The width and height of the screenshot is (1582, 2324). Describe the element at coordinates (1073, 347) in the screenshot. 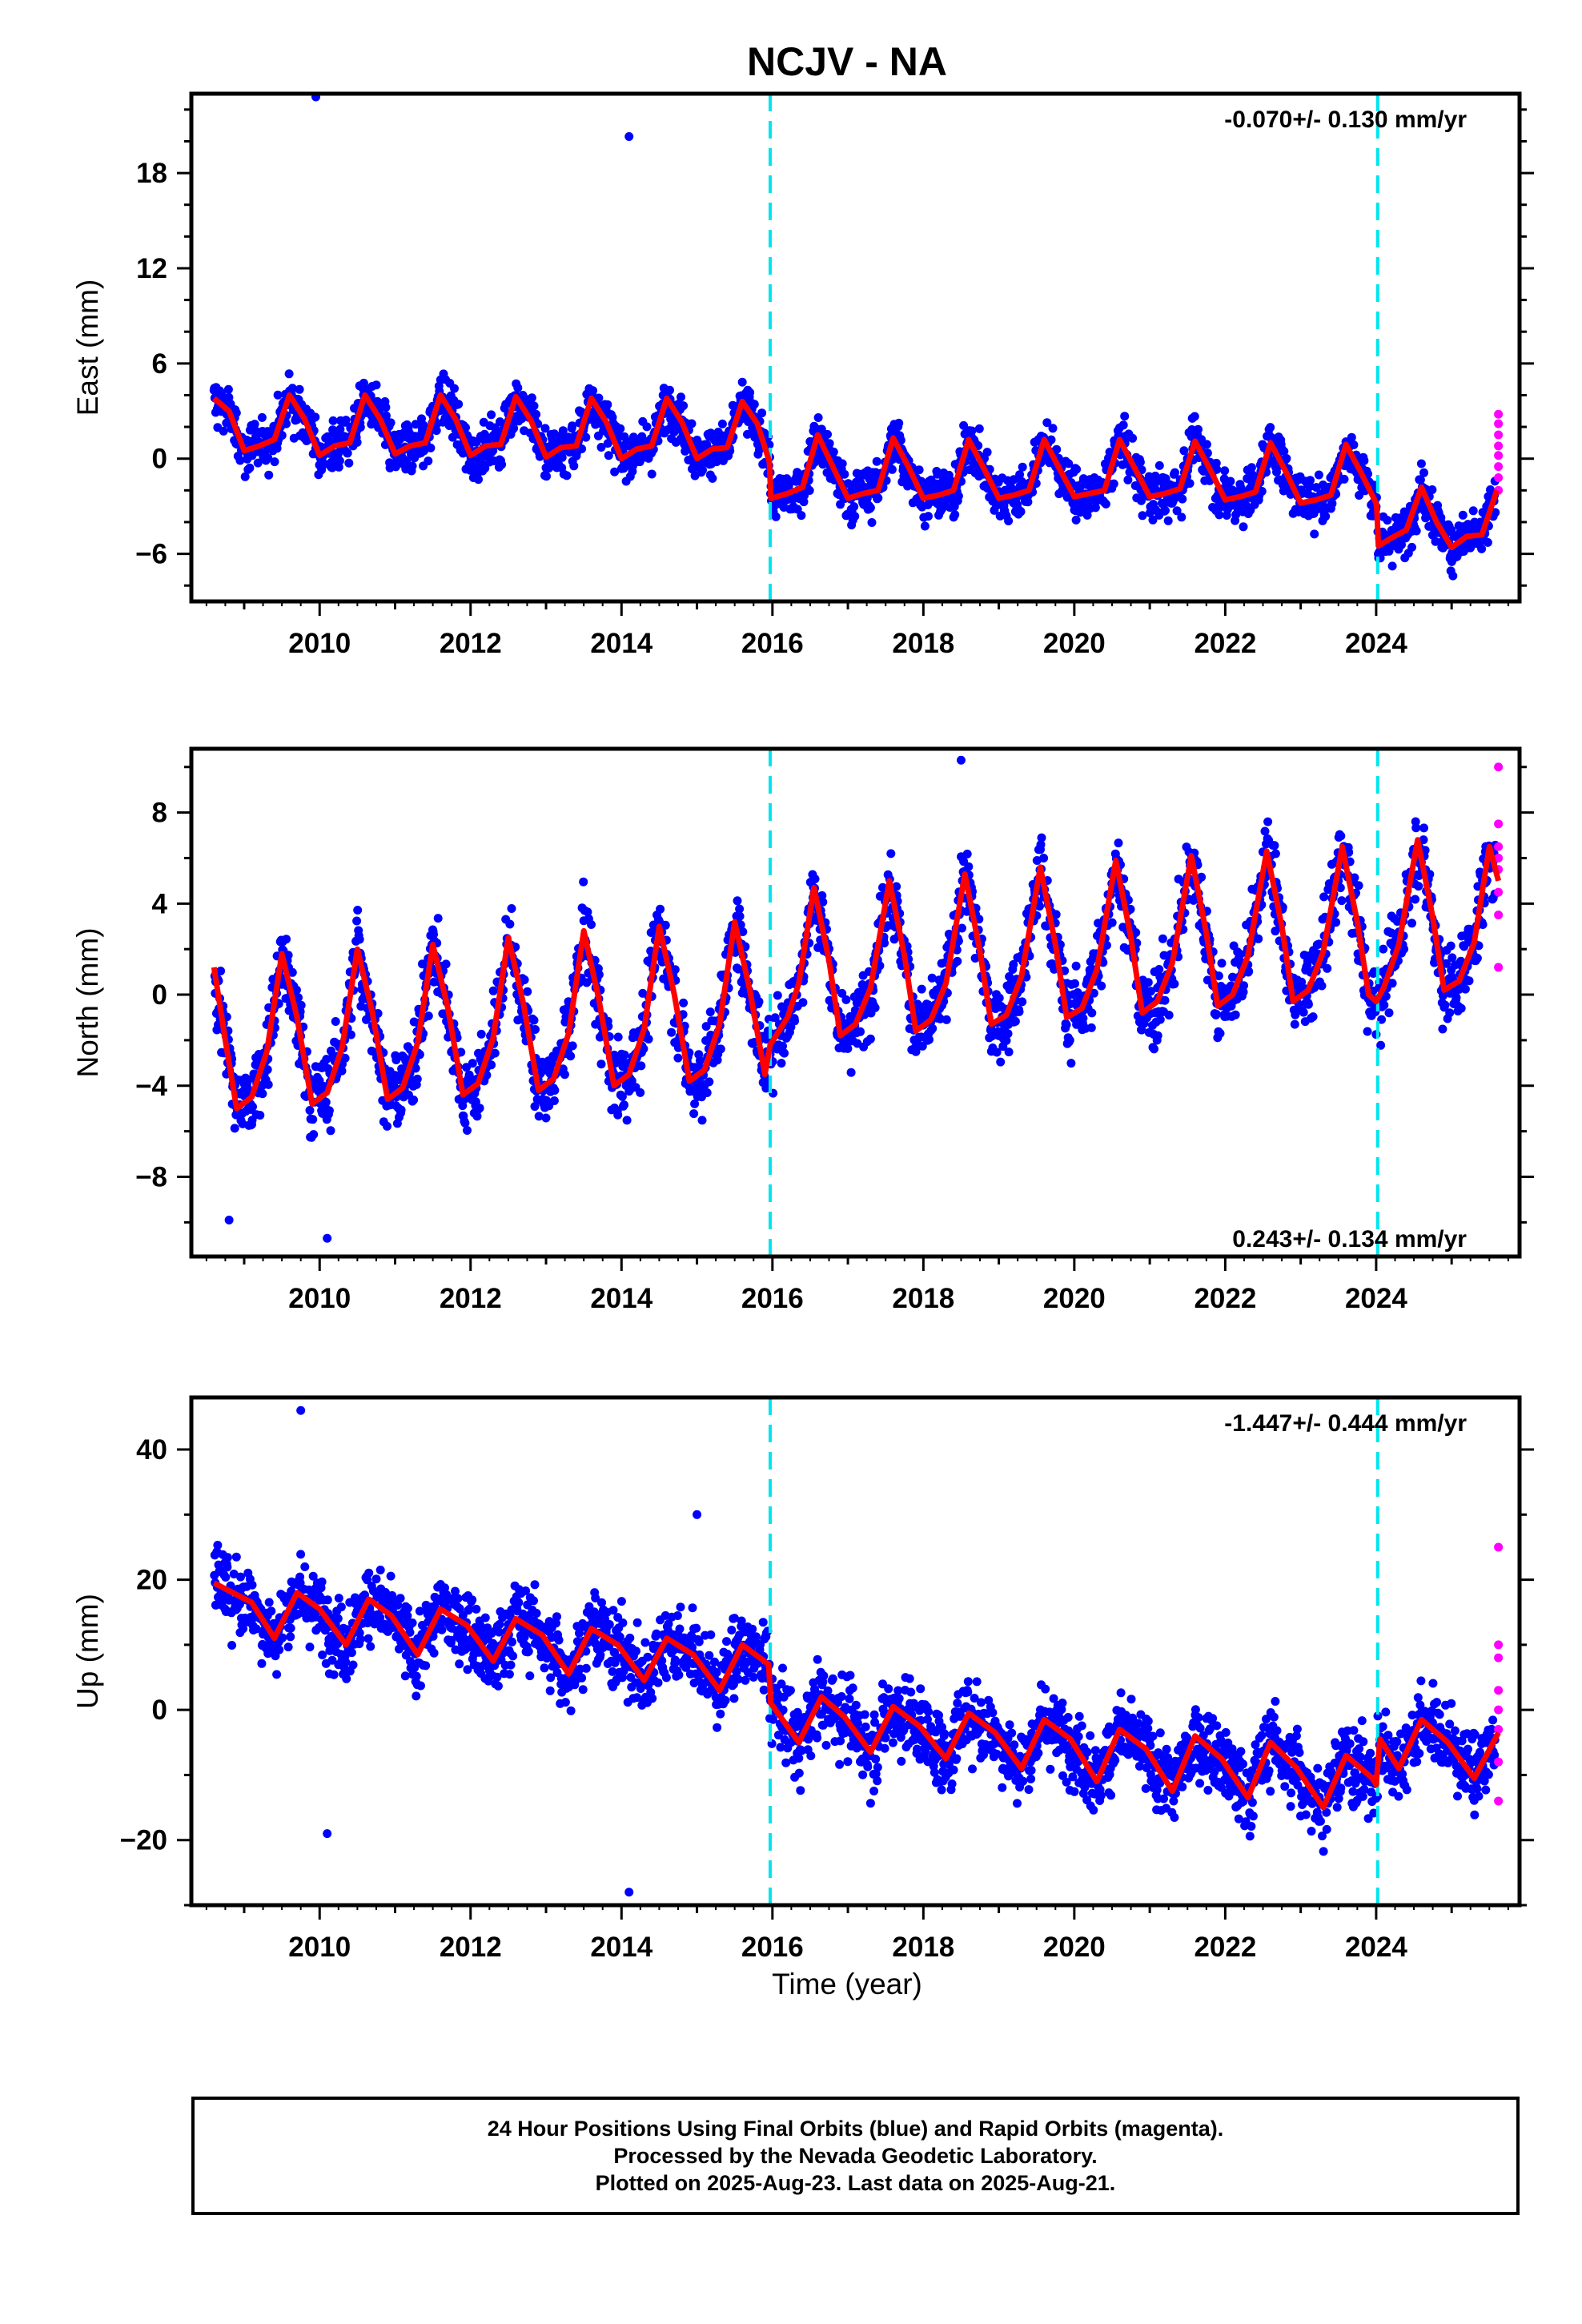

I see `discontinuity-lines` at that location.